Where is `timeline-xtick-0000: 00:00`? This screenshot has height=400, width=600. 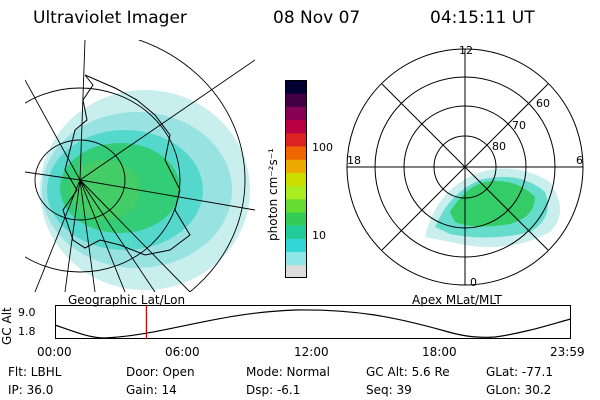 timeline-xtick-0000: 00:00 is located at coordinates (54, 352).